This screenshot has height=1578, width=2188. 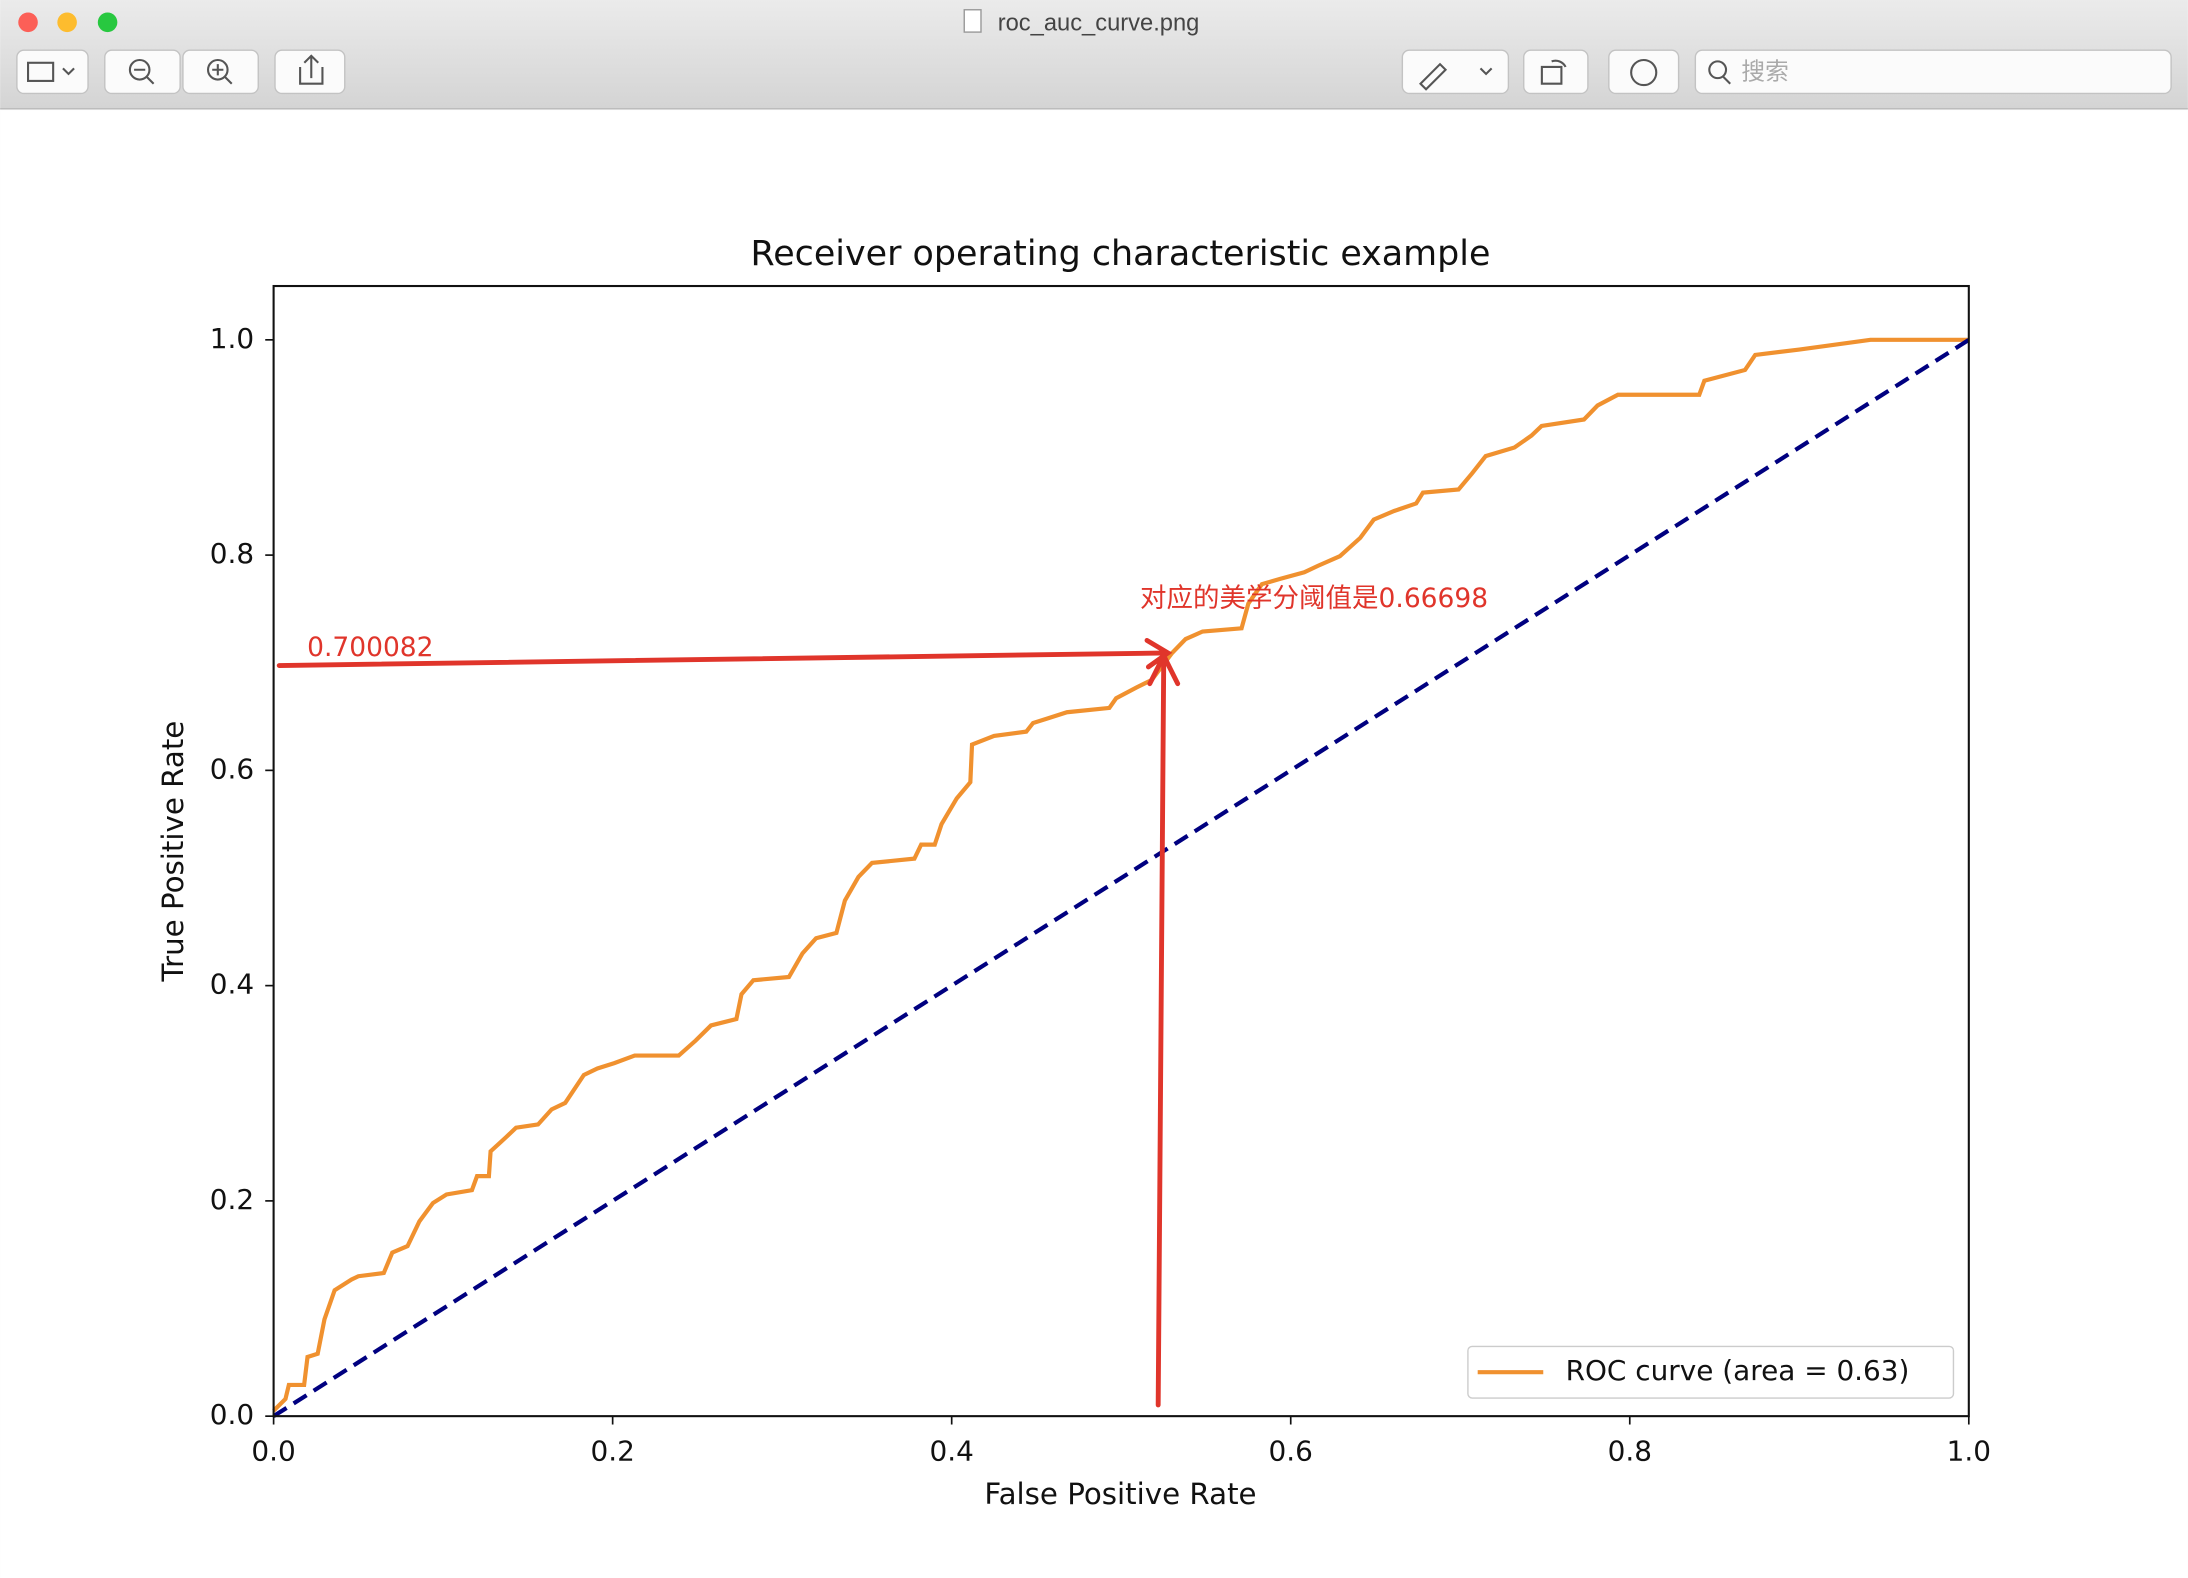 I want to click on toolbar-buttons, so click(x=1094, y=72).